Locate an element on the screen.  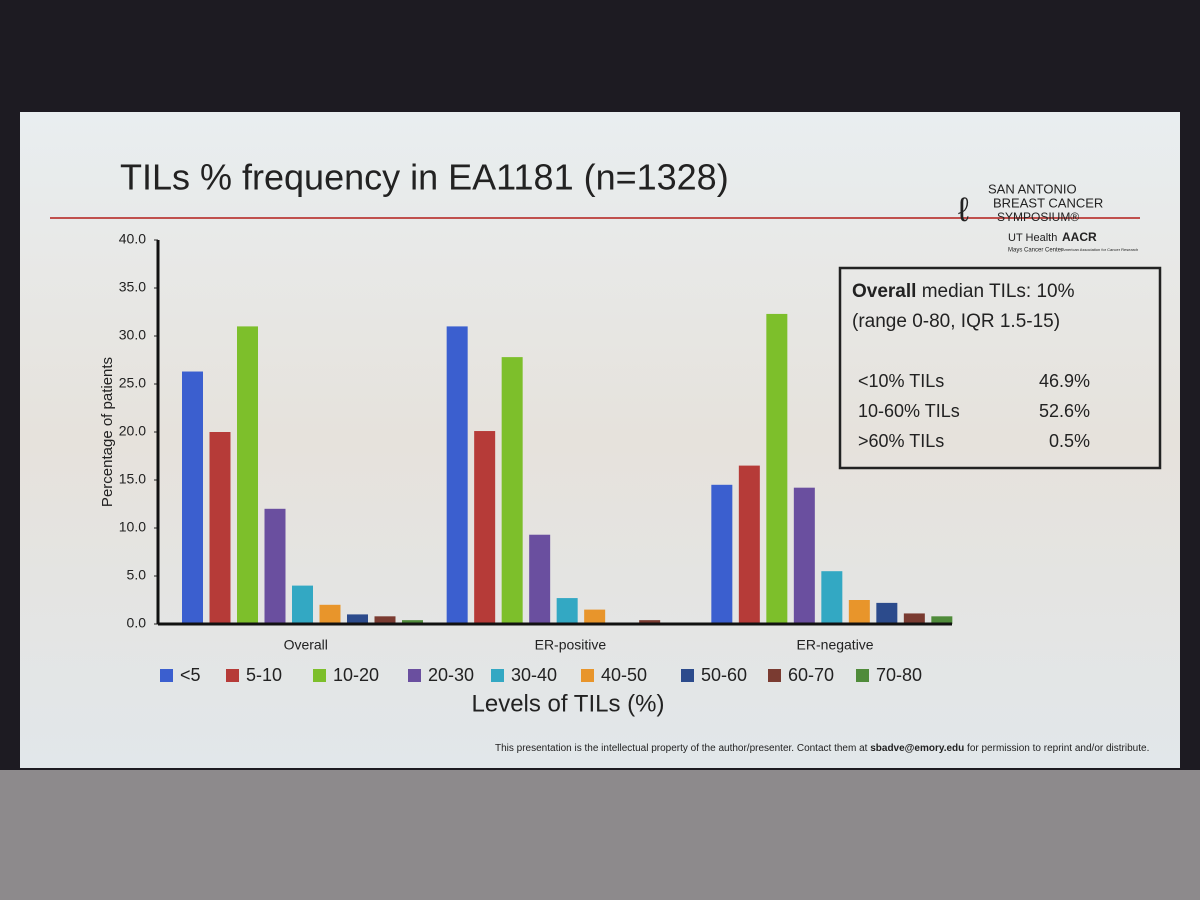
logo-text: UT Health is located at coordinates (1032, 238).